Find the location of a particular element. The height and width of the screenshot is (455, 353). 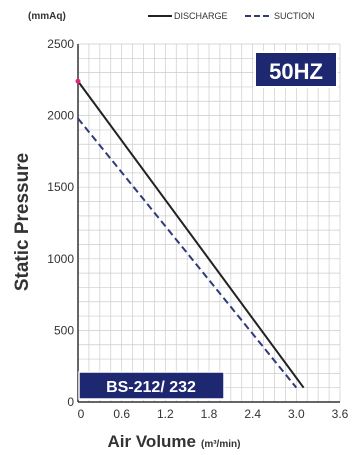

x-tick-label: 1.2 is located at coordinates (165, 414).